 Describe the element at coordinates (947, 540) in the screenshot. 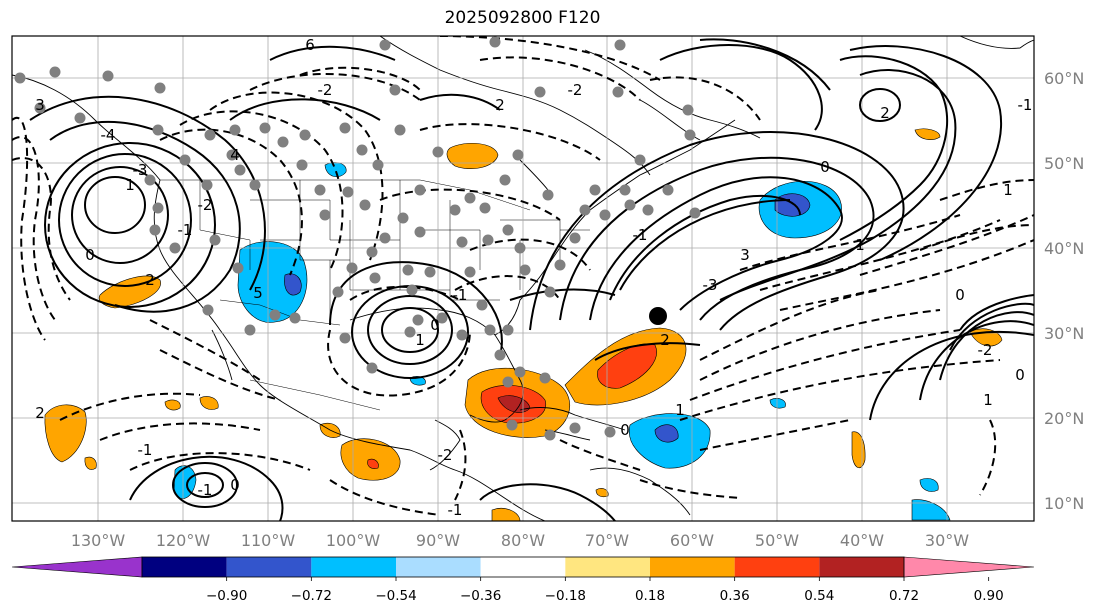

I see `lon-tick-label: 30°W` at that location.